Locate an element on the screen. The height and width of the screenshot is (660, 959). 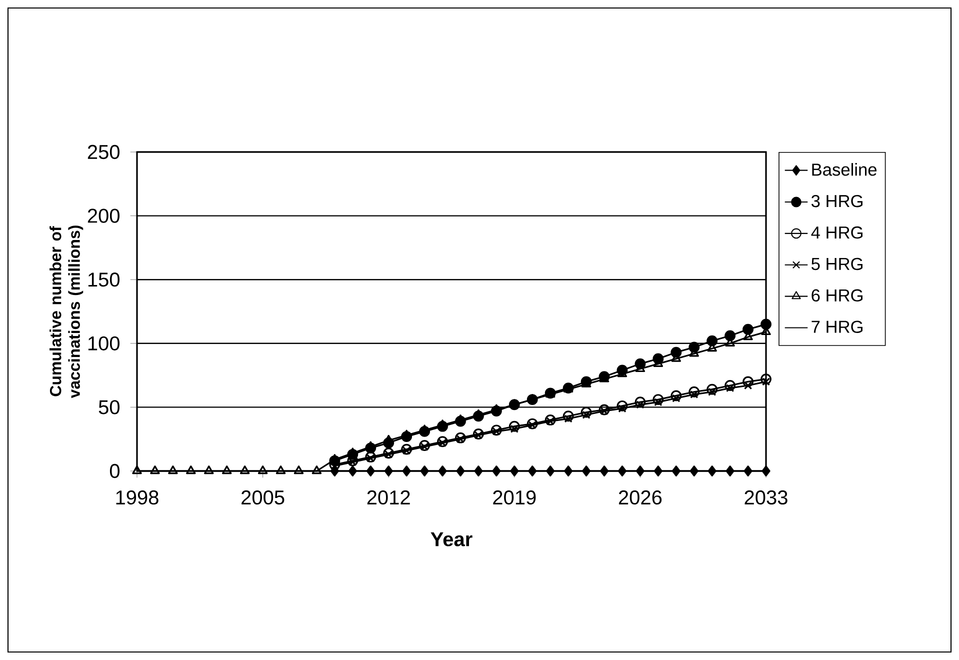
y-tick-label: 0 is located at coordinates (115, 471).